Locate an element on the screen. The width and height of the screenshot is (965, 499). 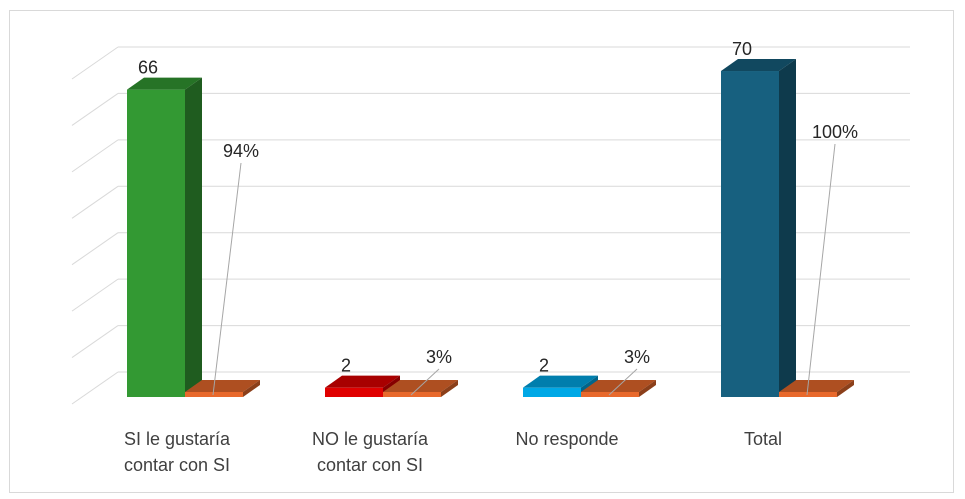
x-tick-label: NO le gustaría contar con SI is located at coordinates (370, 452).